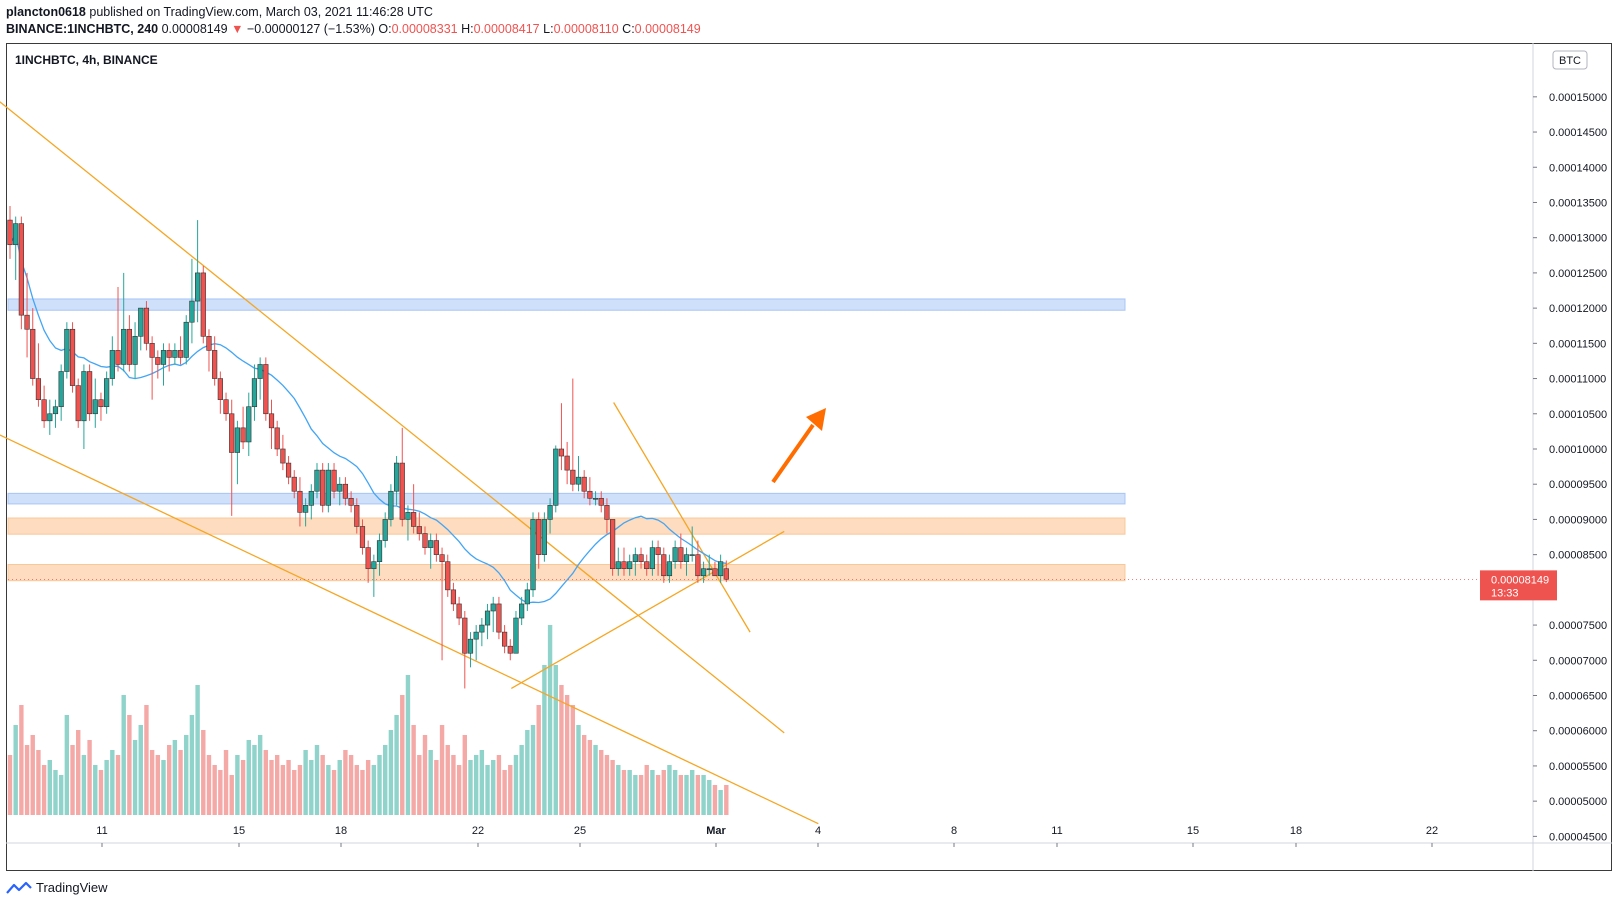 Image resolution: width=1618 pixels, height=907 pixels. I want to click on currency-badge: BTC, so click(1570, 61).